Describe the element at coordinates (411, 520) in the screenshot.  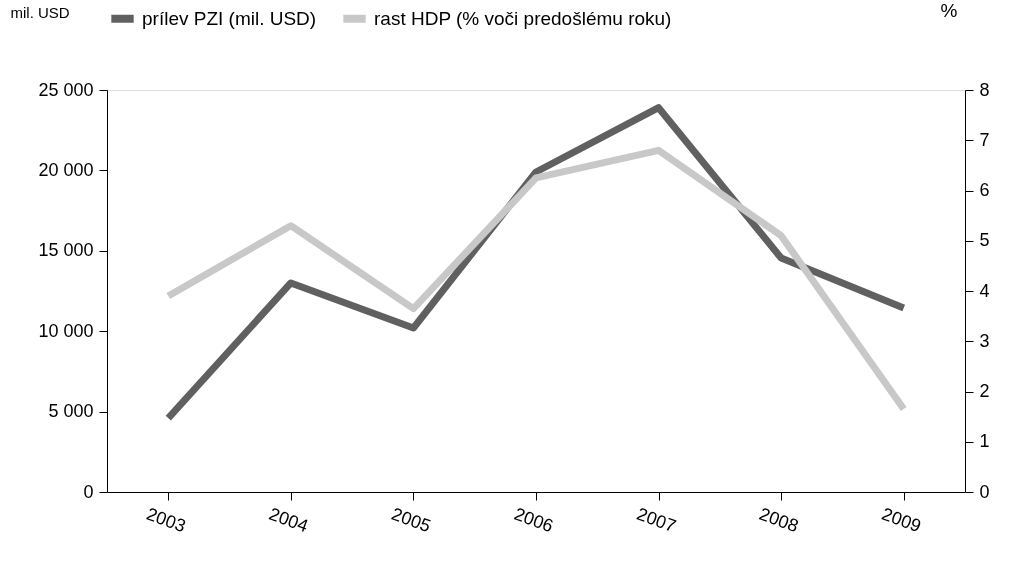
I see `x-tick-label: 2005` at that location.